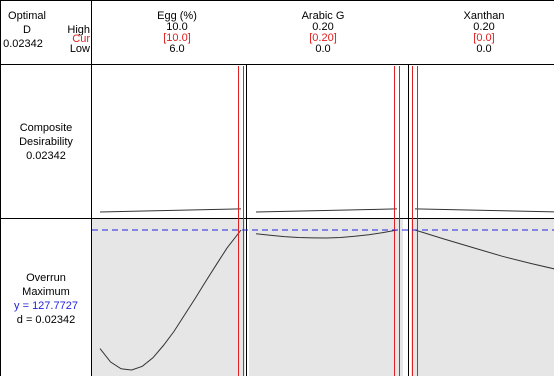 This screenshot has height=376, width=554. What do you see at coordinates (323, 38) in the screenshot?
I see `factor-current: [0.20]` at bounding box center [323, 38].